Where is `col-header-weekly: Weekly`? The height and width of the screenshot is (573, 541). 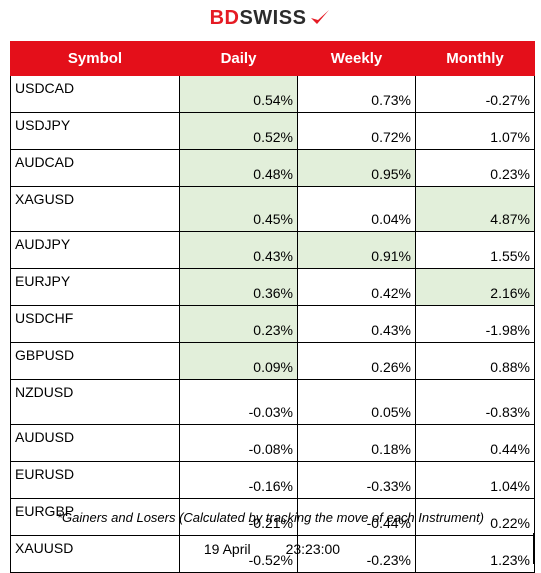 col-header-weekly: Weekly is located at coordinates (356, 58).